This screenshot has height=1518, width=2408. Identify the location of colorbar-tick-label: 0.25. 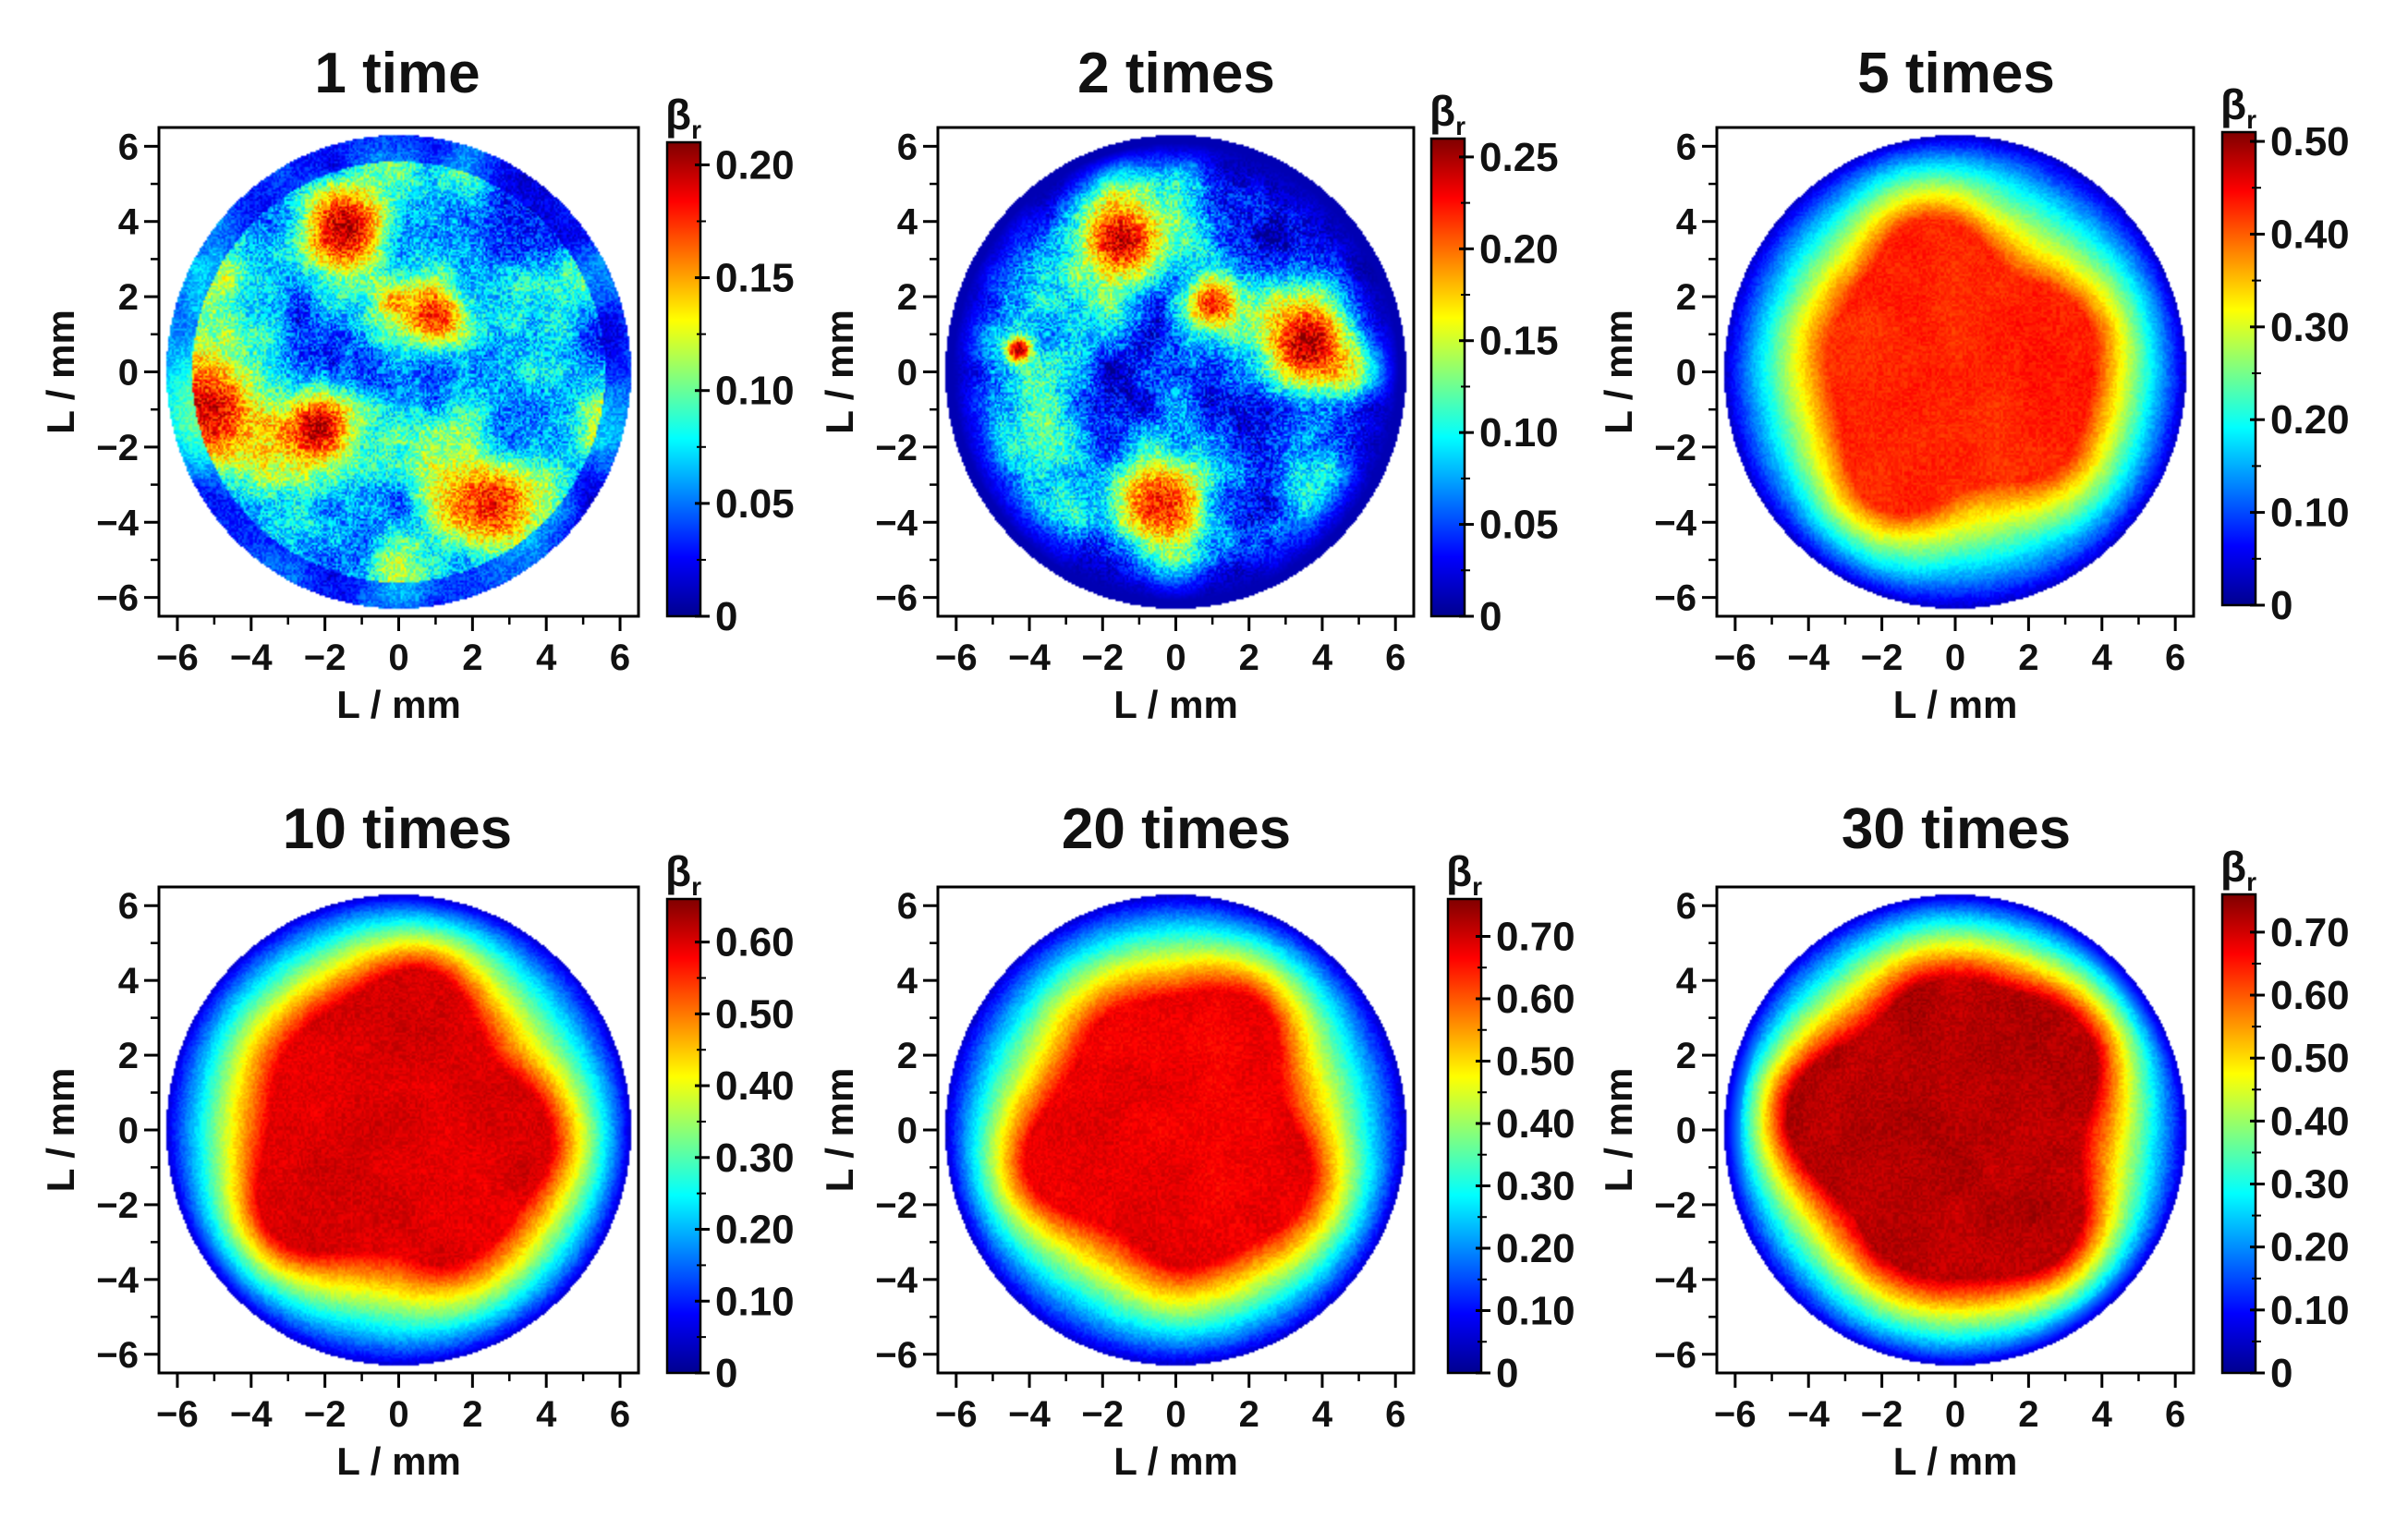
(1519, 157).